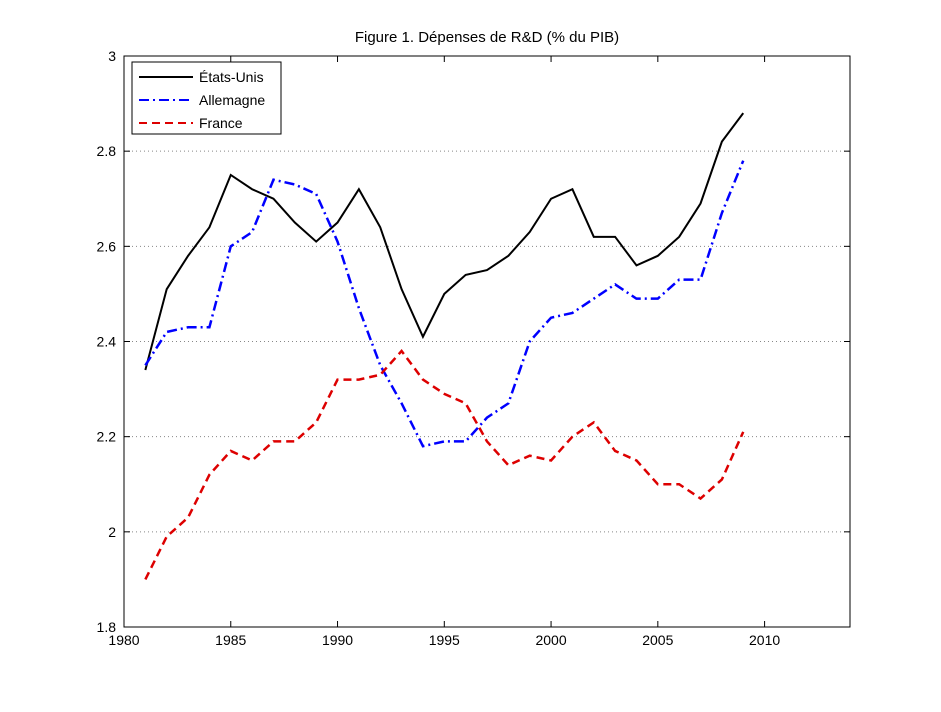 The height and width of the screenshot is (712, 941). Describe the element at coordinates (764, 640) in the screenshot. I see `x-tick-label: 2010` at that location.